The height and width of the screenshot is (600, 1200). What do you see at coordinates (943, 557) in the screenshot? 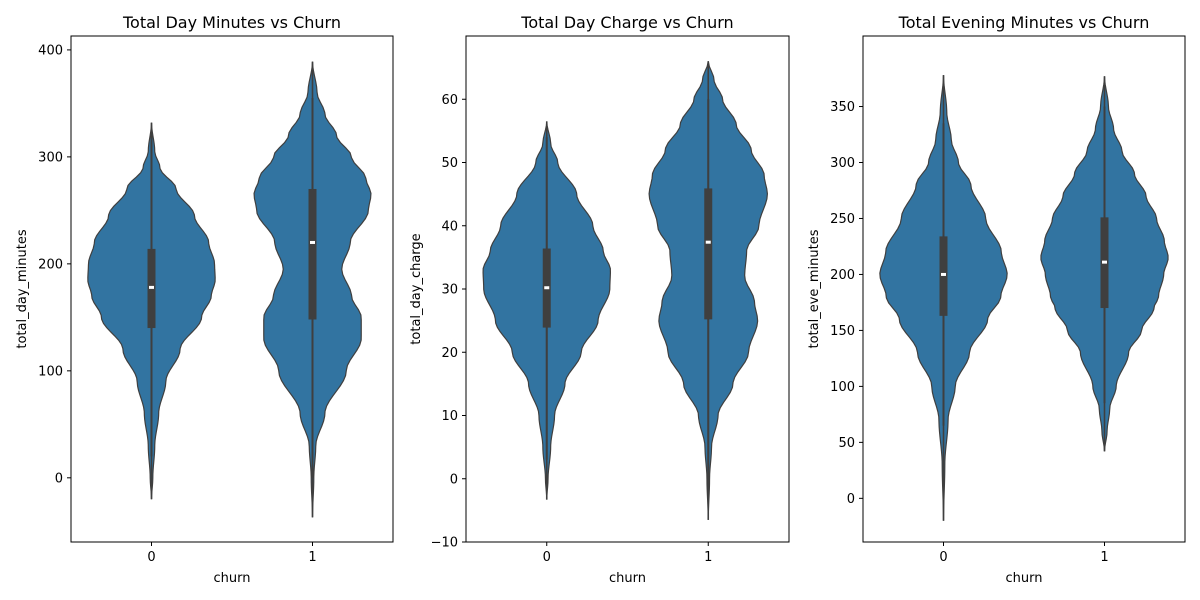
I see `x-tick-label-2-0: 0` at bounding box center [943, 557].